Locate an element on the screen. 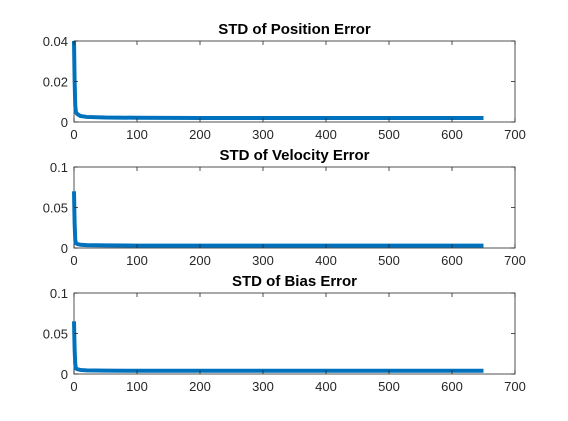 The width and height of the screenshot is (568, 421). subplot-title: STD of Velocity Error is located at coordinates (294, 155).